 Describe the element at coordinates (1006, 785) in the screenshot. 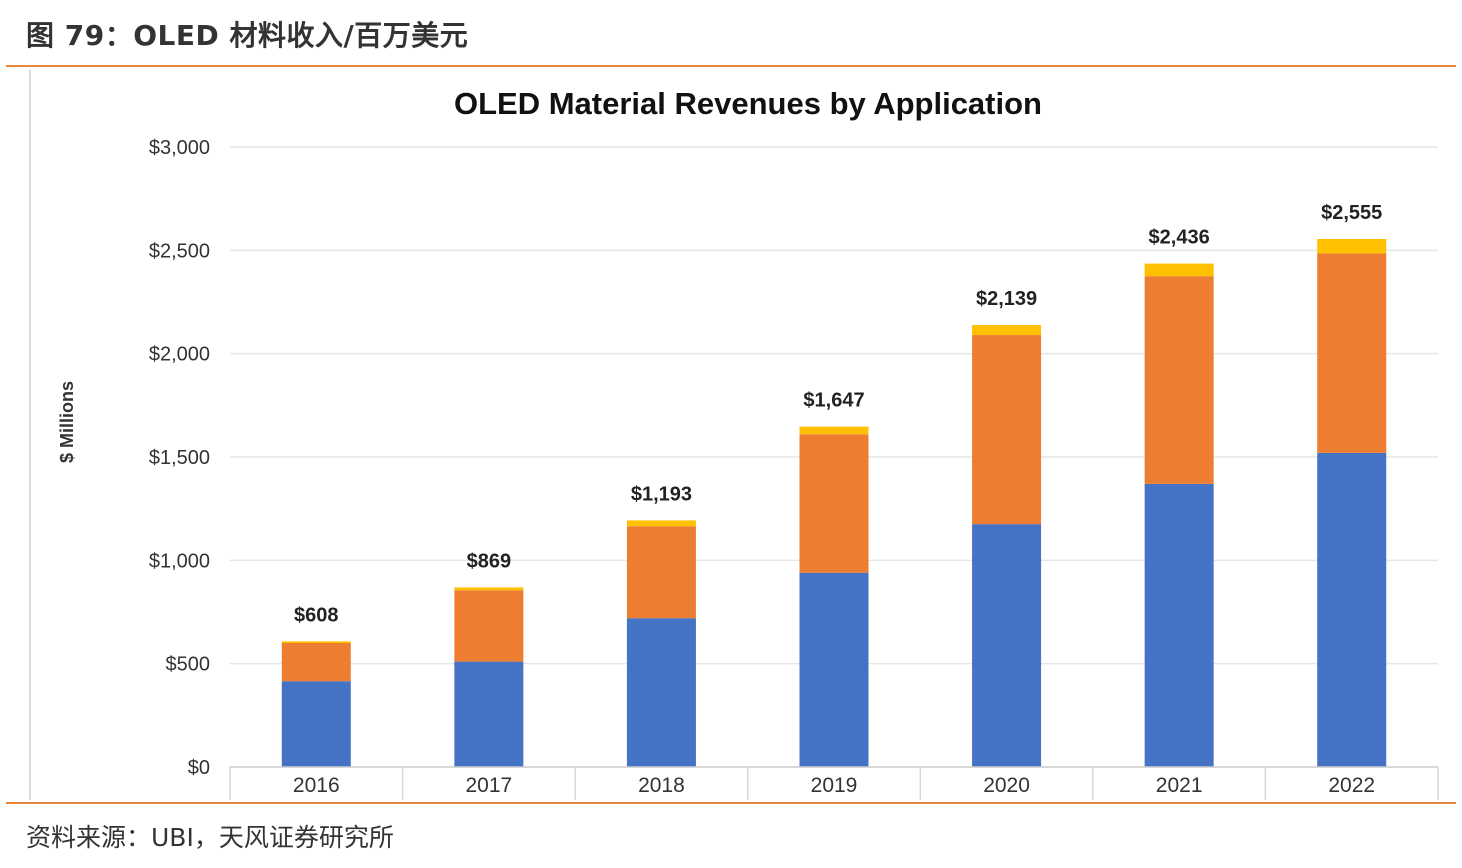

I see `x-tick-label: 2020` at that location.